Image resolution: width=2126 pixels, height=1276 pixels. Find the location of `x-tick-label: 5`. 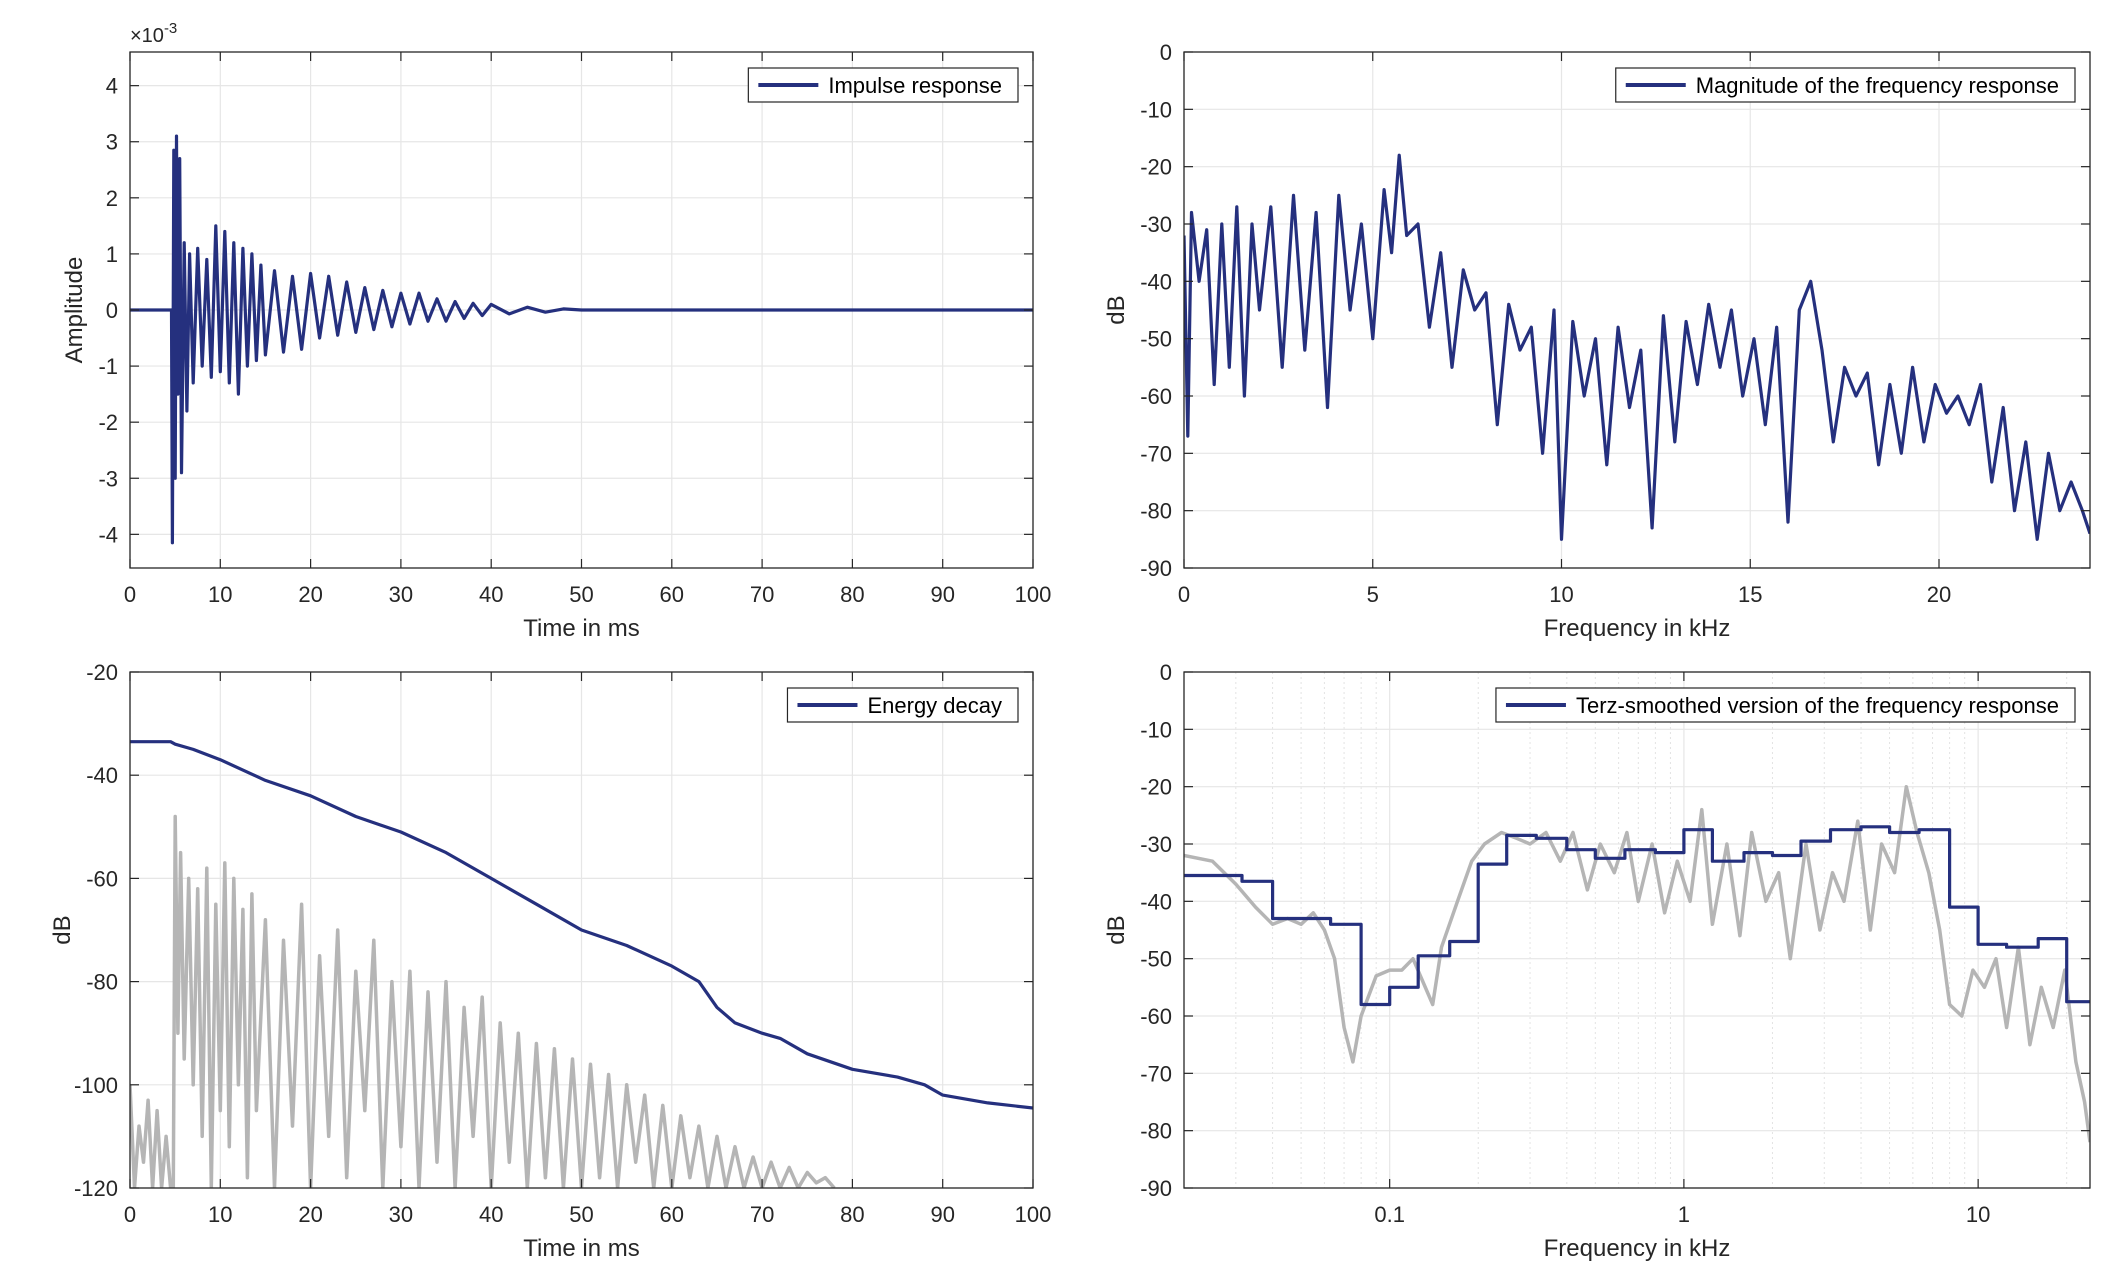

x-tick-label: 5 is located at coordinates (1373, 594).